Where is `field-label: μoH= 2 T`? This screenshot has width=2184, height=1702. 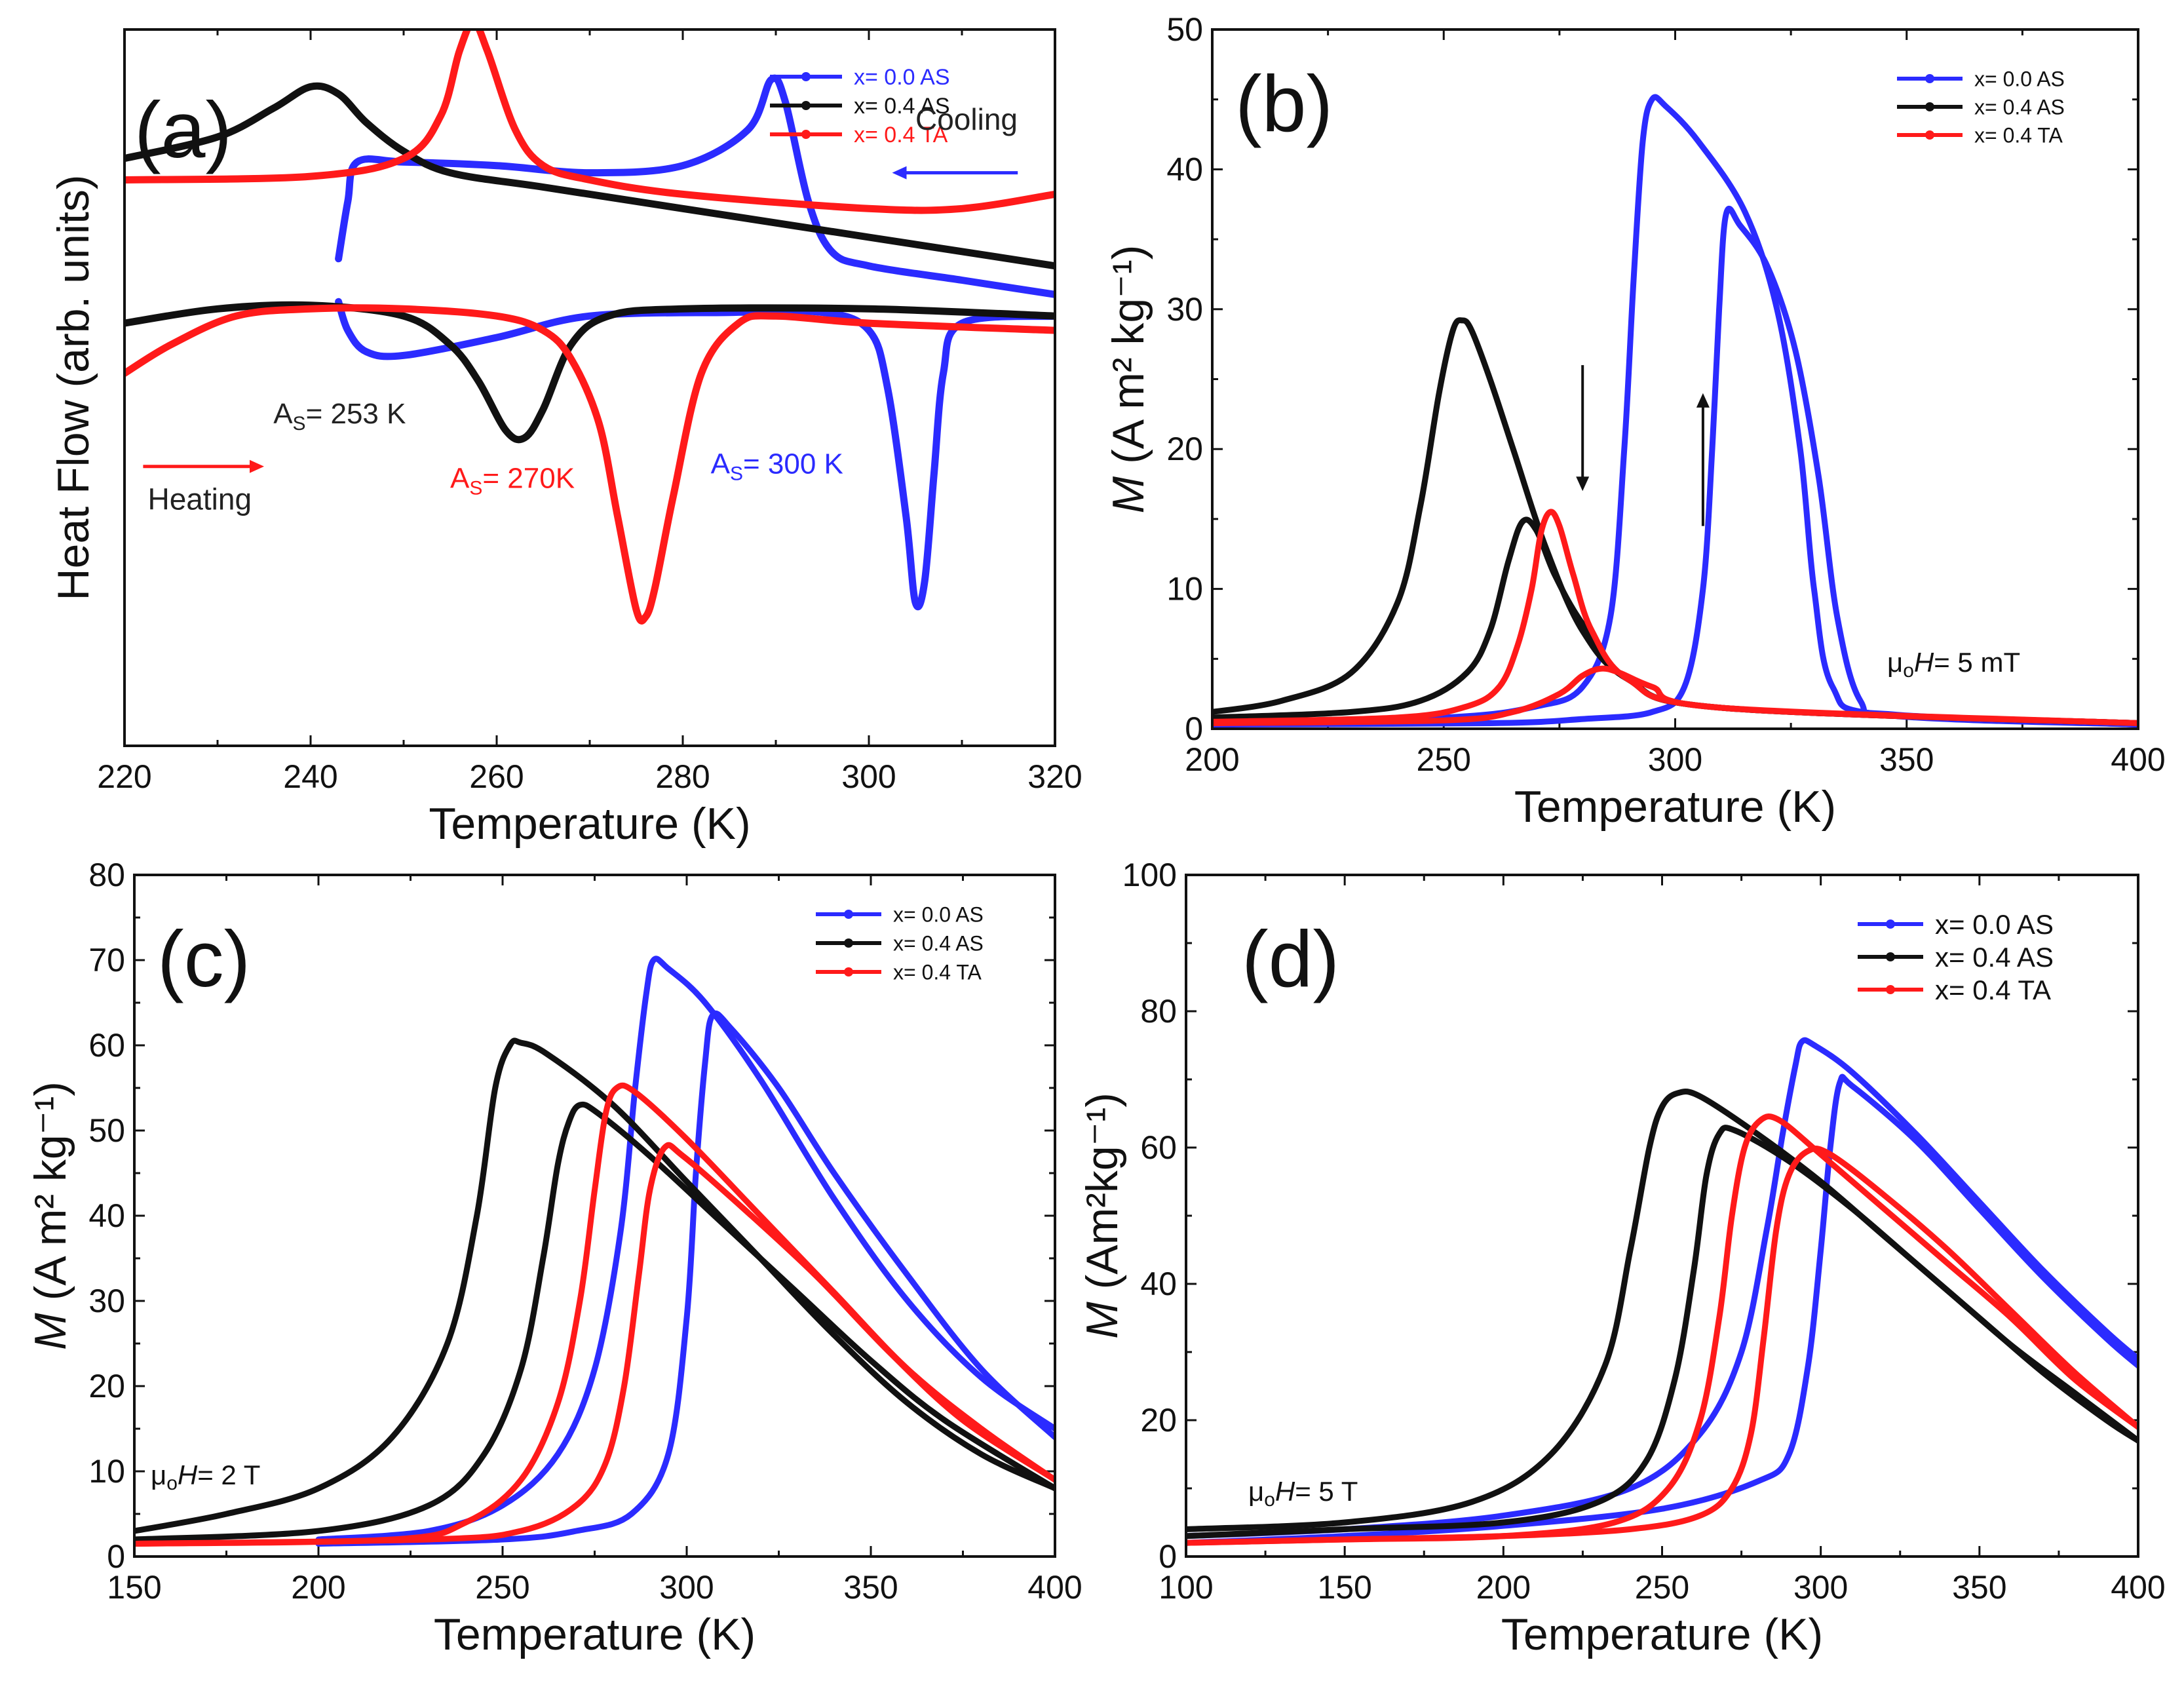 field-label: μoH= 2 T is located at coordinates (205, 1477).